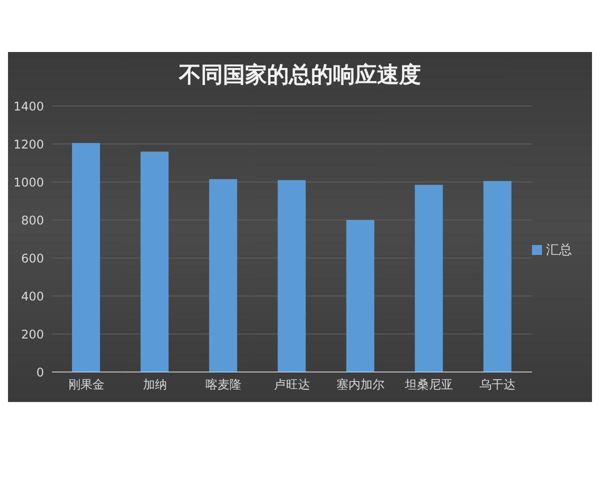 Image resolution: width=600 pixels, height=480 pixels. What do you see at coordinates (559, 250) in the screenshot?
I see `legend-label: 汇总` at bounding box center [559, 250].